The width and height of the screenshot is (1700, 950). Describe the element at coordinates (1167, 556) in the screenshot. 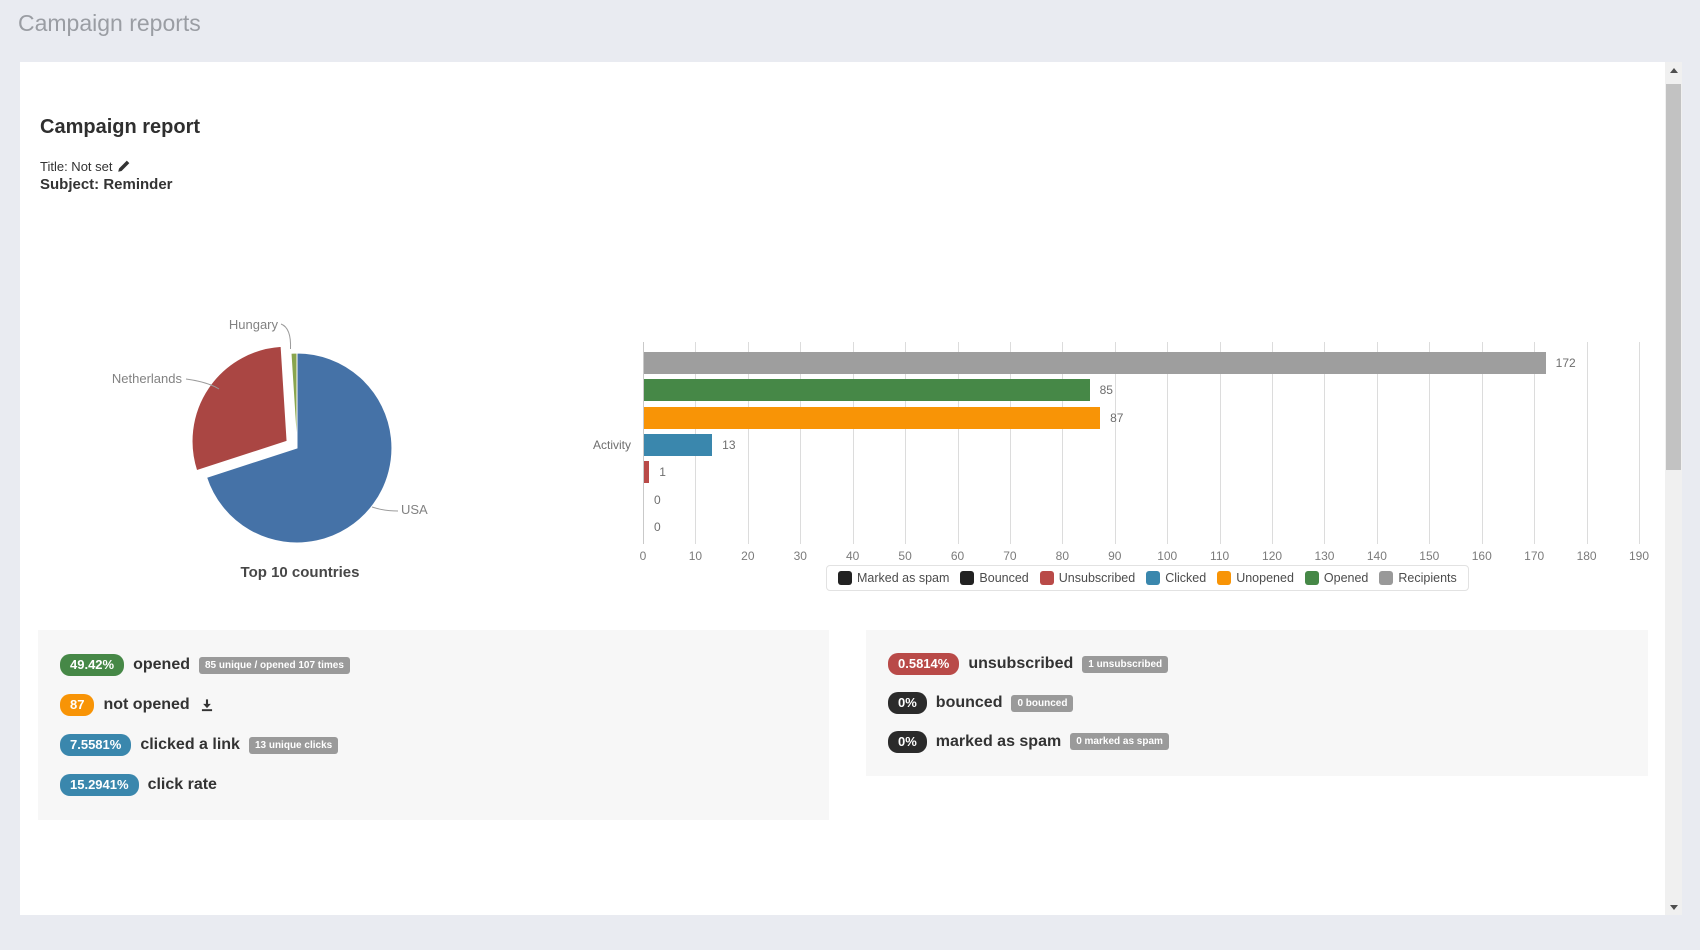

I see `x-tick-label-100: 100` at that location.